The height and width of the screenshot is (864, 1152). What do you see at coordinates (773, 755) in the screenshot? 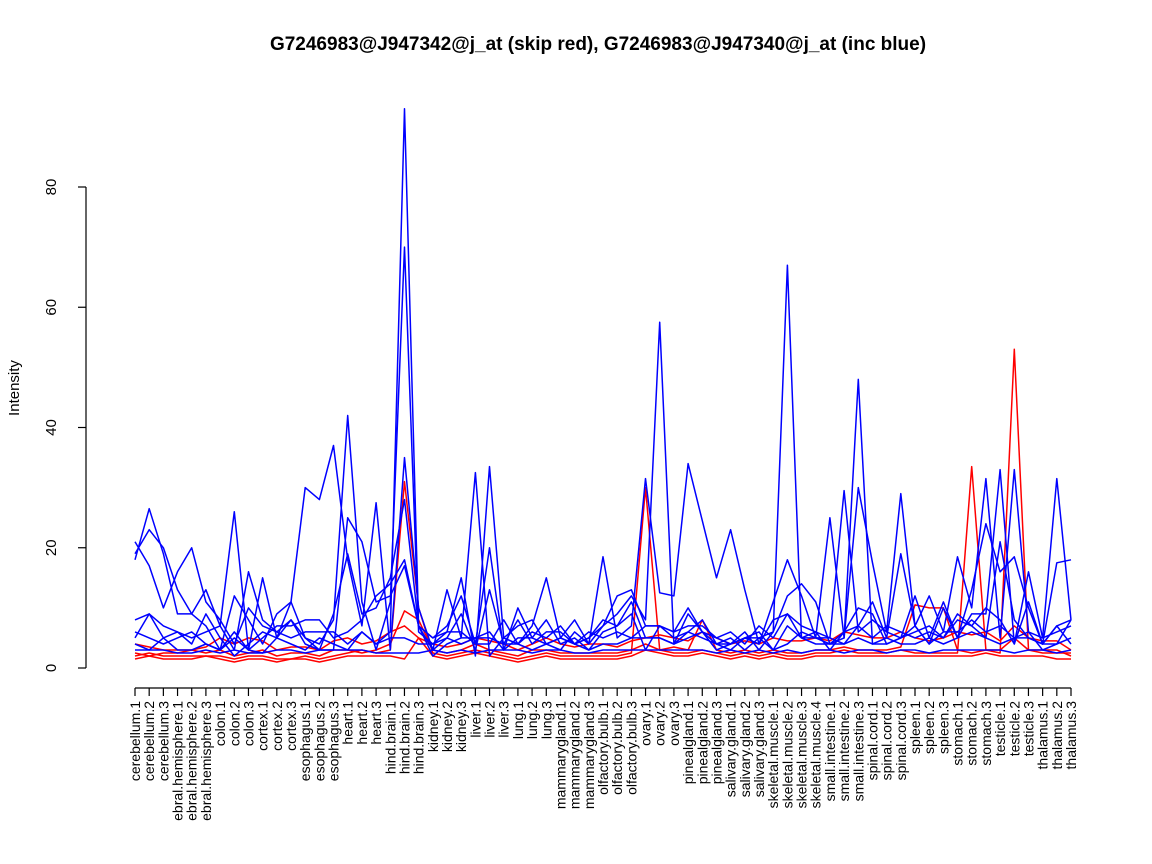
I see `x-tick-label: skeletal.muscle.1` at bounding box center [773, 755].